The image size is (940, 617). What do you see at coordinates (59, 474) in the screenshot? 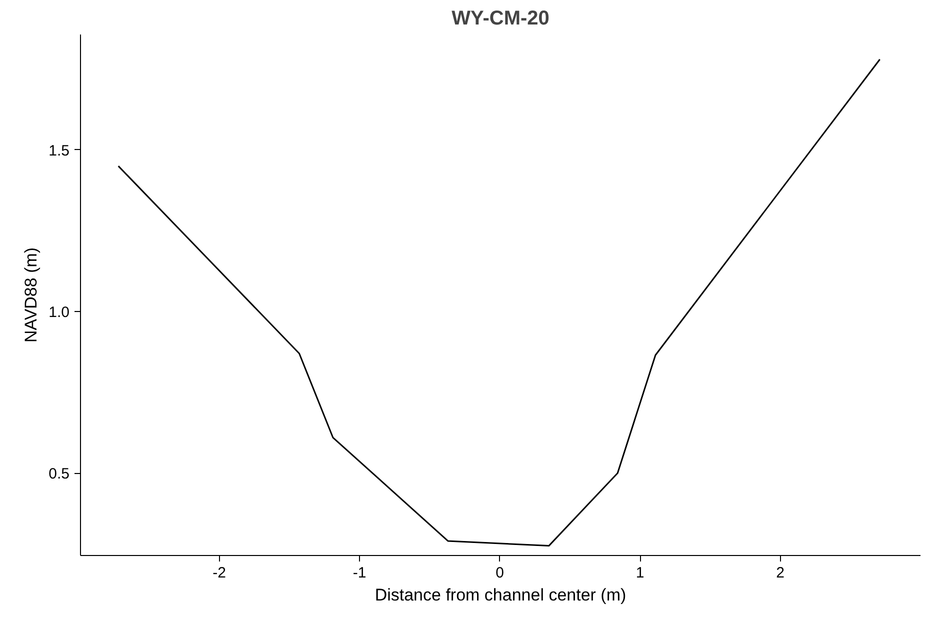
I see `y-tick-label: 0.5` at bounding box center [59, 474].